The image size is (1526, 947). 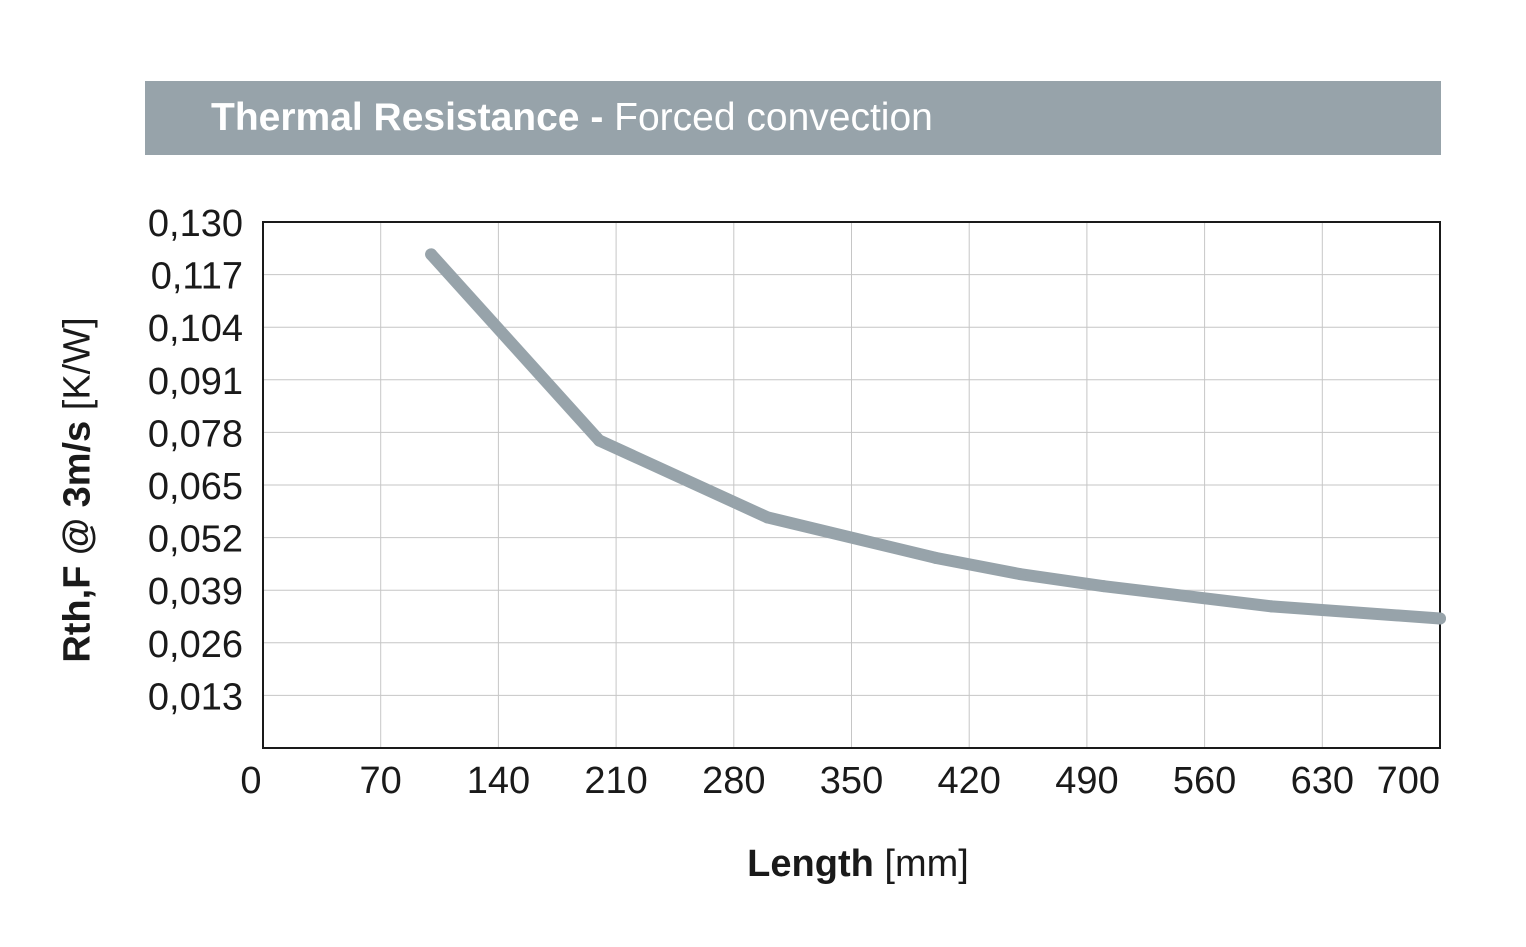 I want to click on x-axis-label-bold: Length, so click(x=810, y=864).